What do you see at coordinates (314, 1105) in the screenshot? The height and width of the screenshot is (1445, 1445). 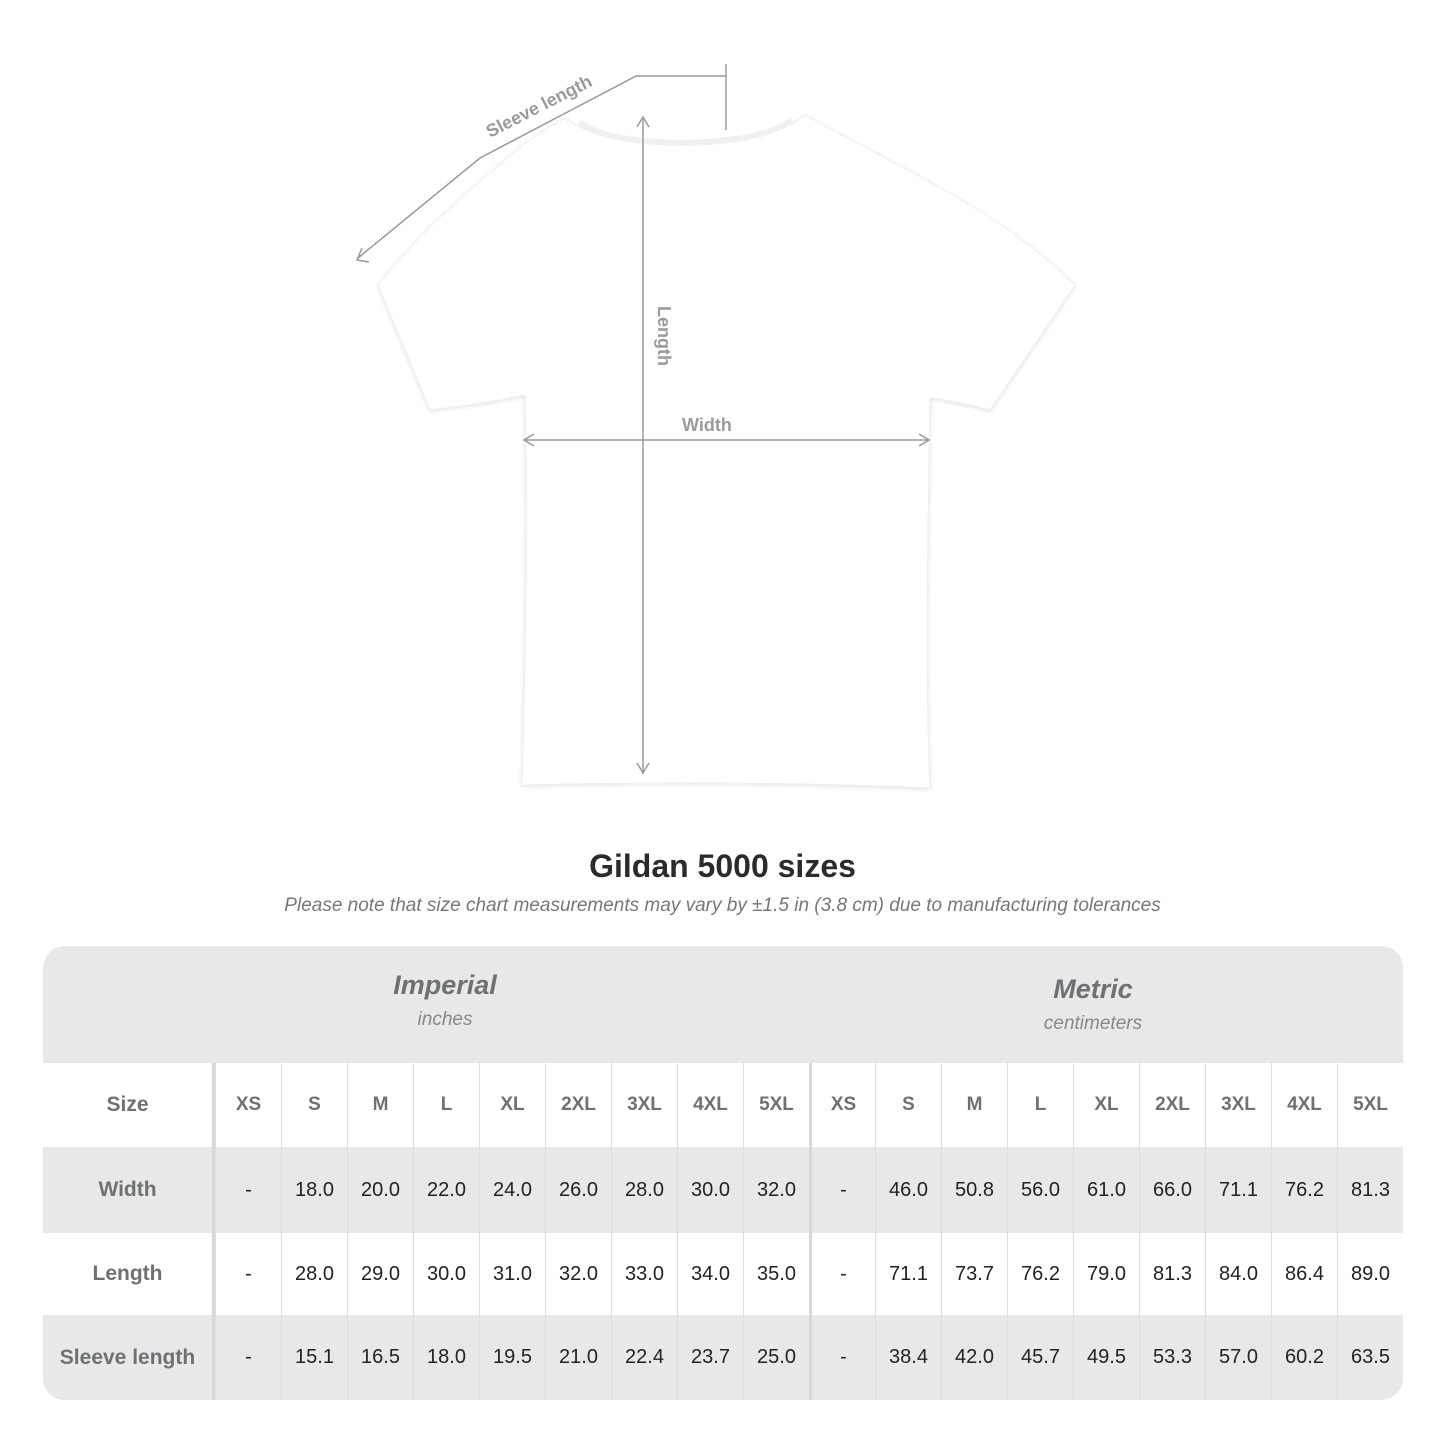 I see `imperial-size-s: S` at bounding box center [314, 1105].